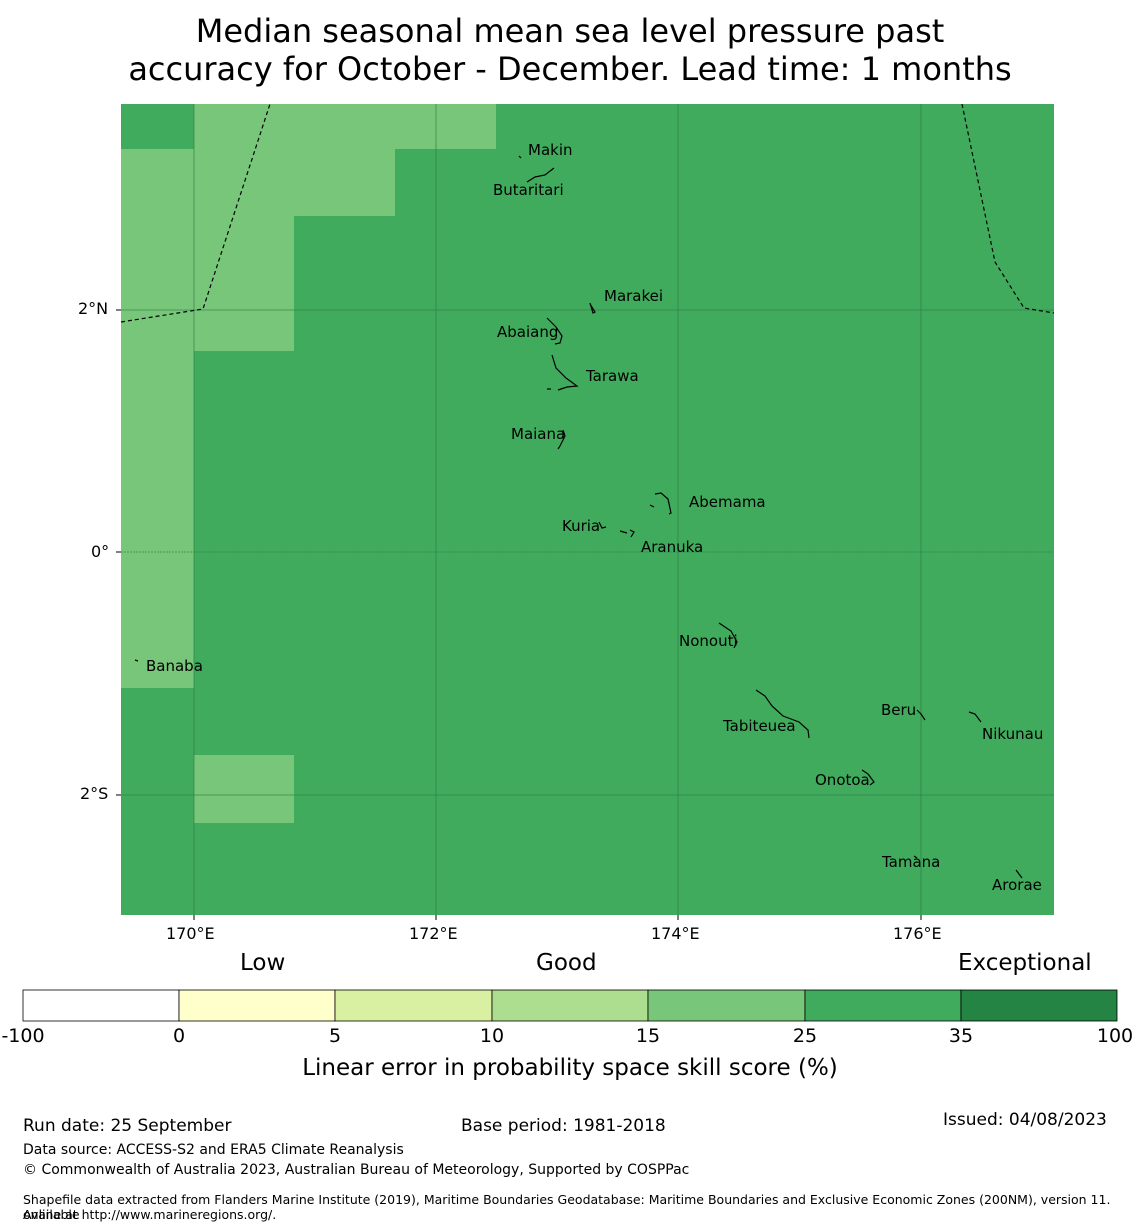 The image size is (1140, 1230). I want to click on island-label: Kuria, so click(581, 526).